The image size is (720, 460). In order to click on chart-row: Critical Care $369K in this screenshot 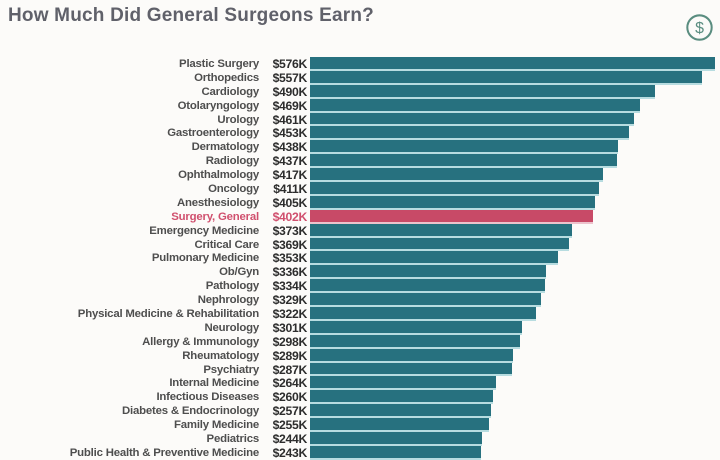, I will do `click(360, 245)`.